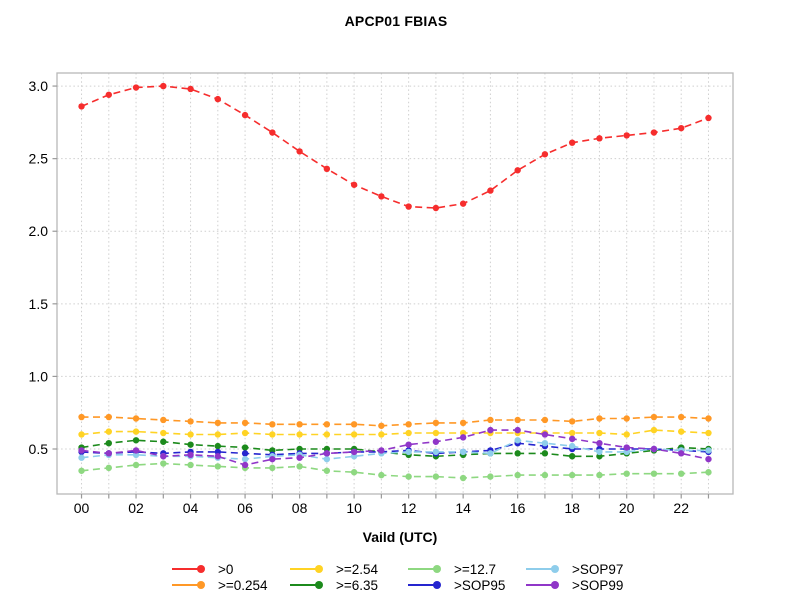 The width and height of the screenshot is (792, 612). I want to click on legend-item: >=12.7, so click(467, 569).